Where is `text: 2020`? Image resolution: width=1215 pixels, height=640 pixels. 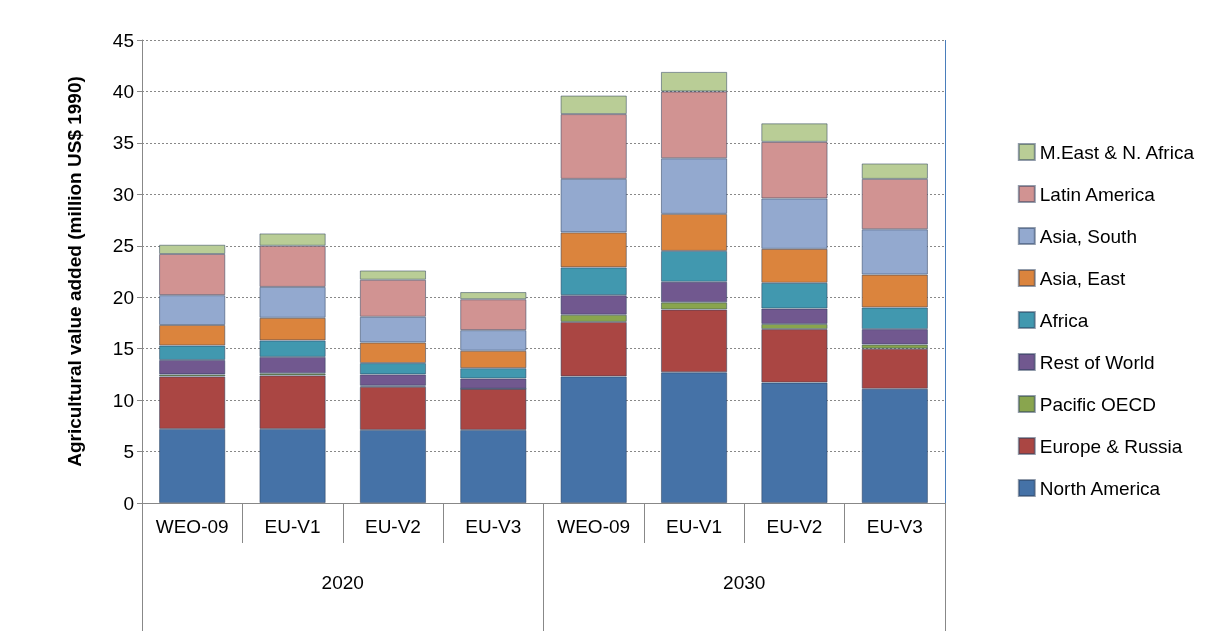 text: 2020 is located at coordinates (342, 582).